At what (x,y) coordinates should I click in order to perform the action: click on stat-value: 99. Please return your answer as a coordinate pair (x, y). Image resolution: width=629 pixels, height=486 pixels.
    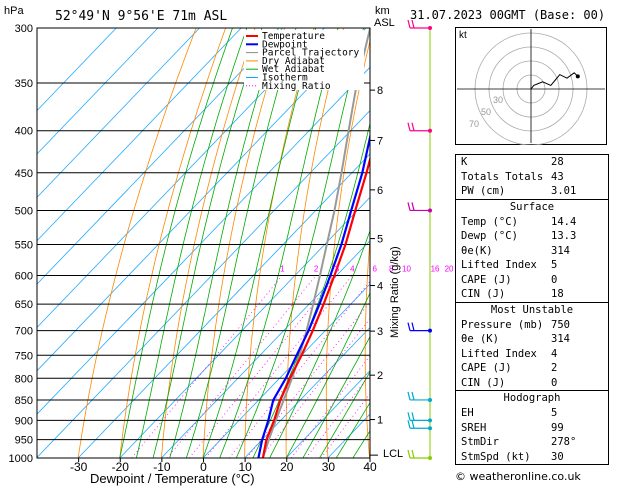
    Looking at the image, I should click on (557, 427).